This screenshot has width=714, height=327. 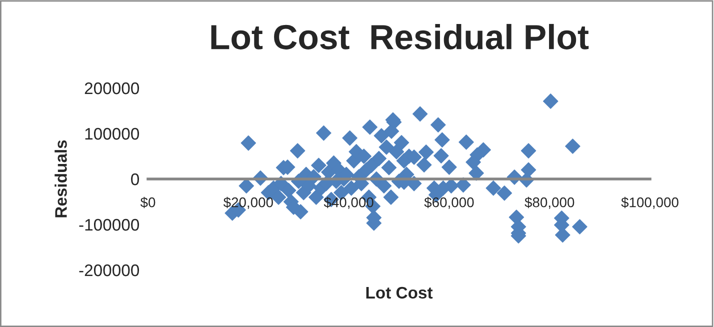 I want to click on y-tick-label: 0, so click(x=135, y=179).